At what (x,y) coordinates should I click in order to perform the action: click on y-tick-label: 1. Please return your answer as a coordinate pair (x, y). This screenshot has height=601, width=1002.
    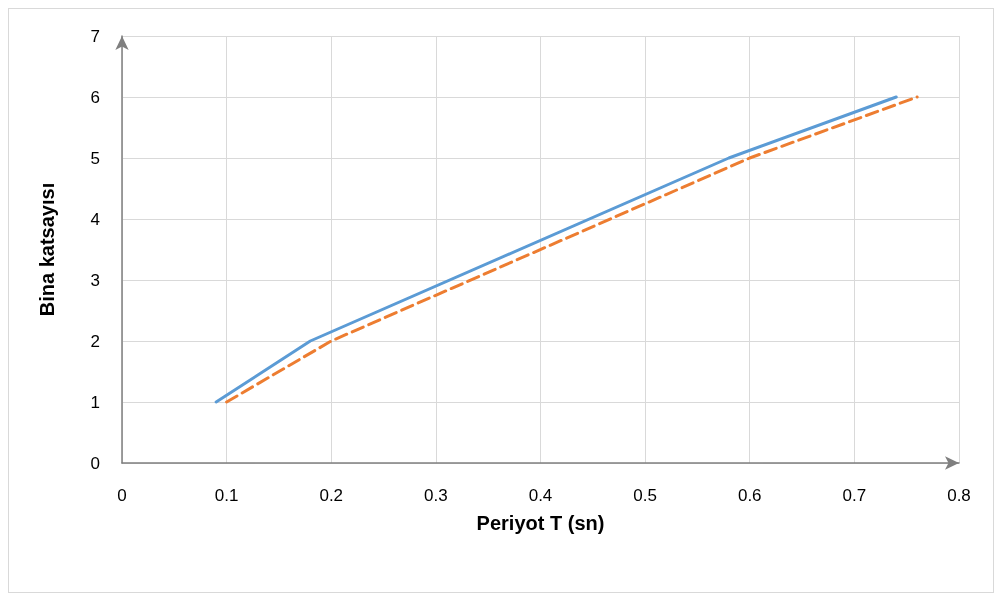
    Looking at the image, I should click on (95, 402).